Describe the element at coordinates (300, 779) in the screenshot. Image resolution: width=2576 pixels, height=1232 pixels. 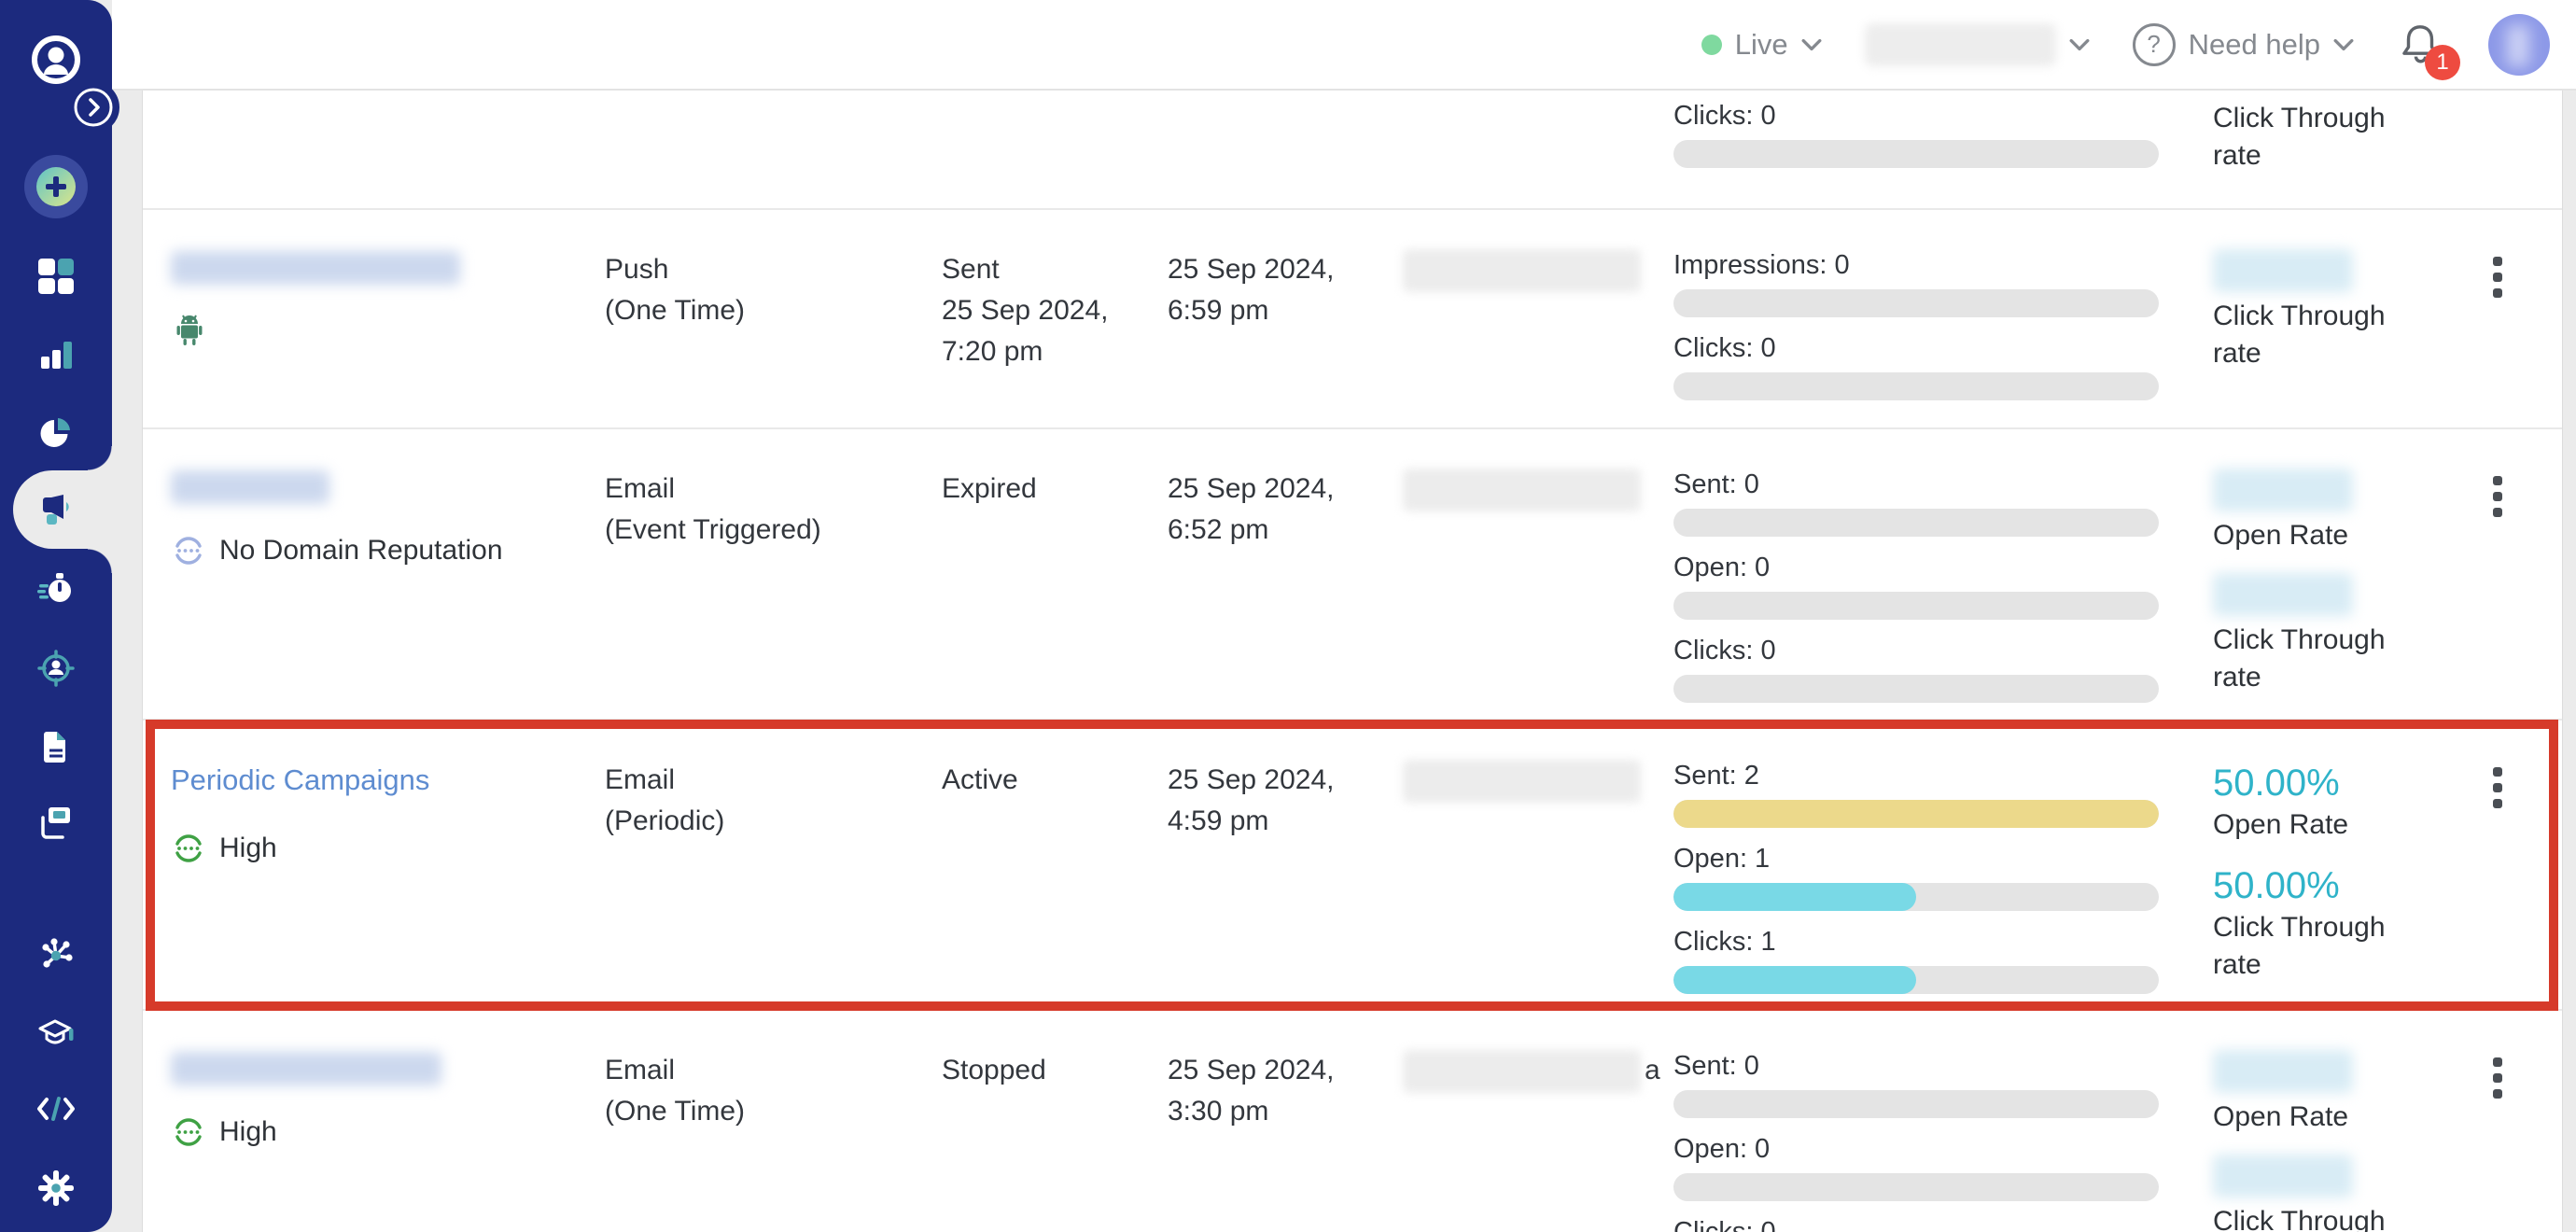
I see `campaign-name-link: Periodic Campaigns` at that location.